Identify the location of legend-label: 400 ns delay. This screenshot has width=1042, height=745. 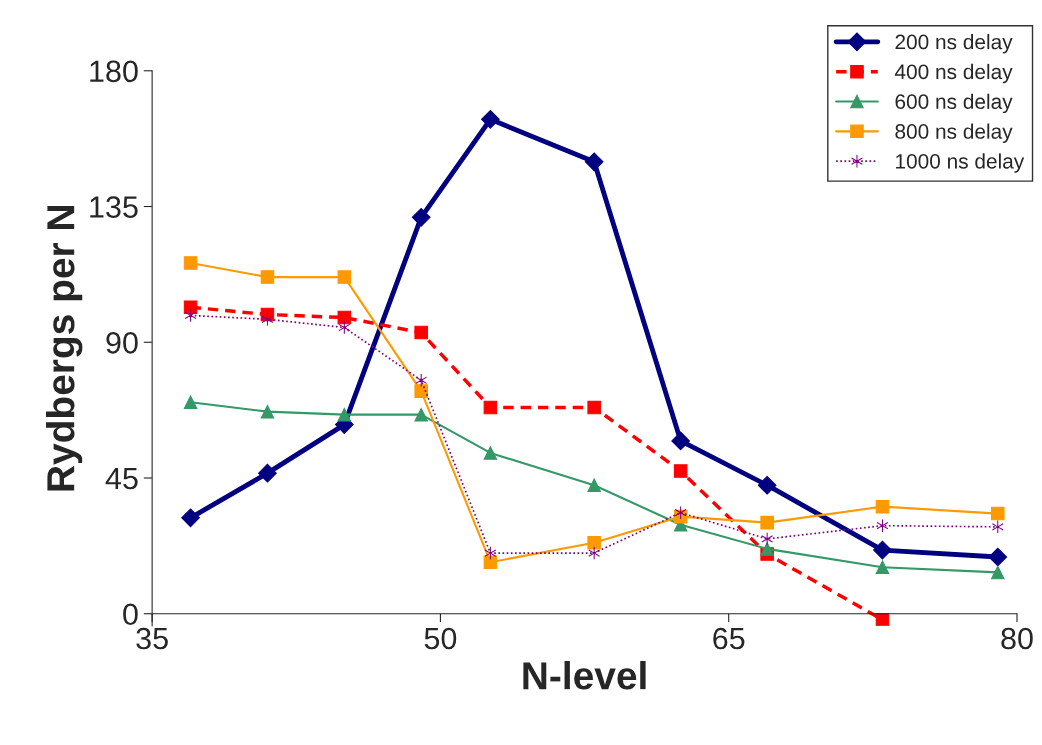
(953, 73).